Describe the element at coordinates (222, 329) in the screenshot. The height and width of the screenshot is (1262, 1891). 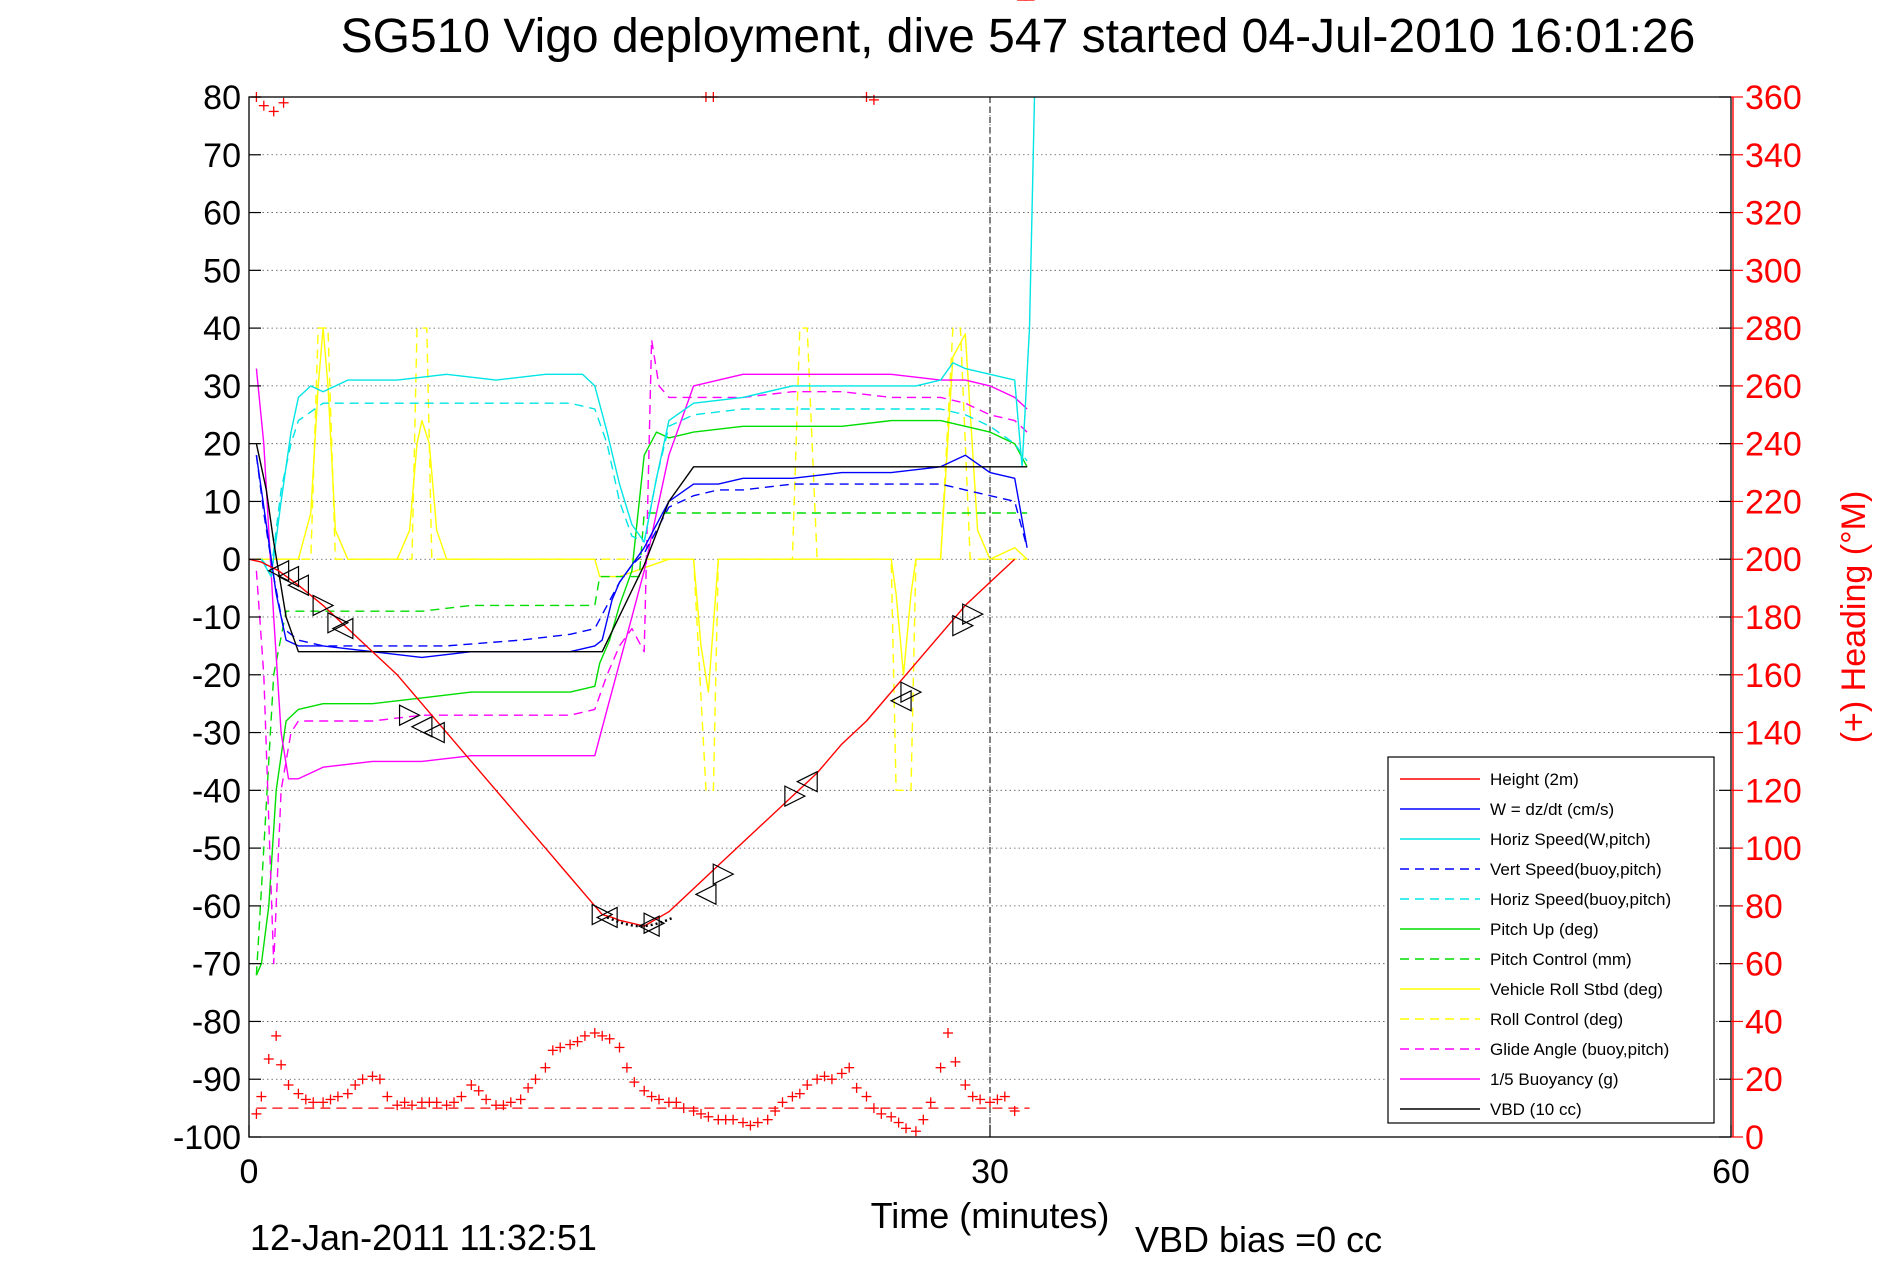
I see `left-tick-label: 40` at that location.